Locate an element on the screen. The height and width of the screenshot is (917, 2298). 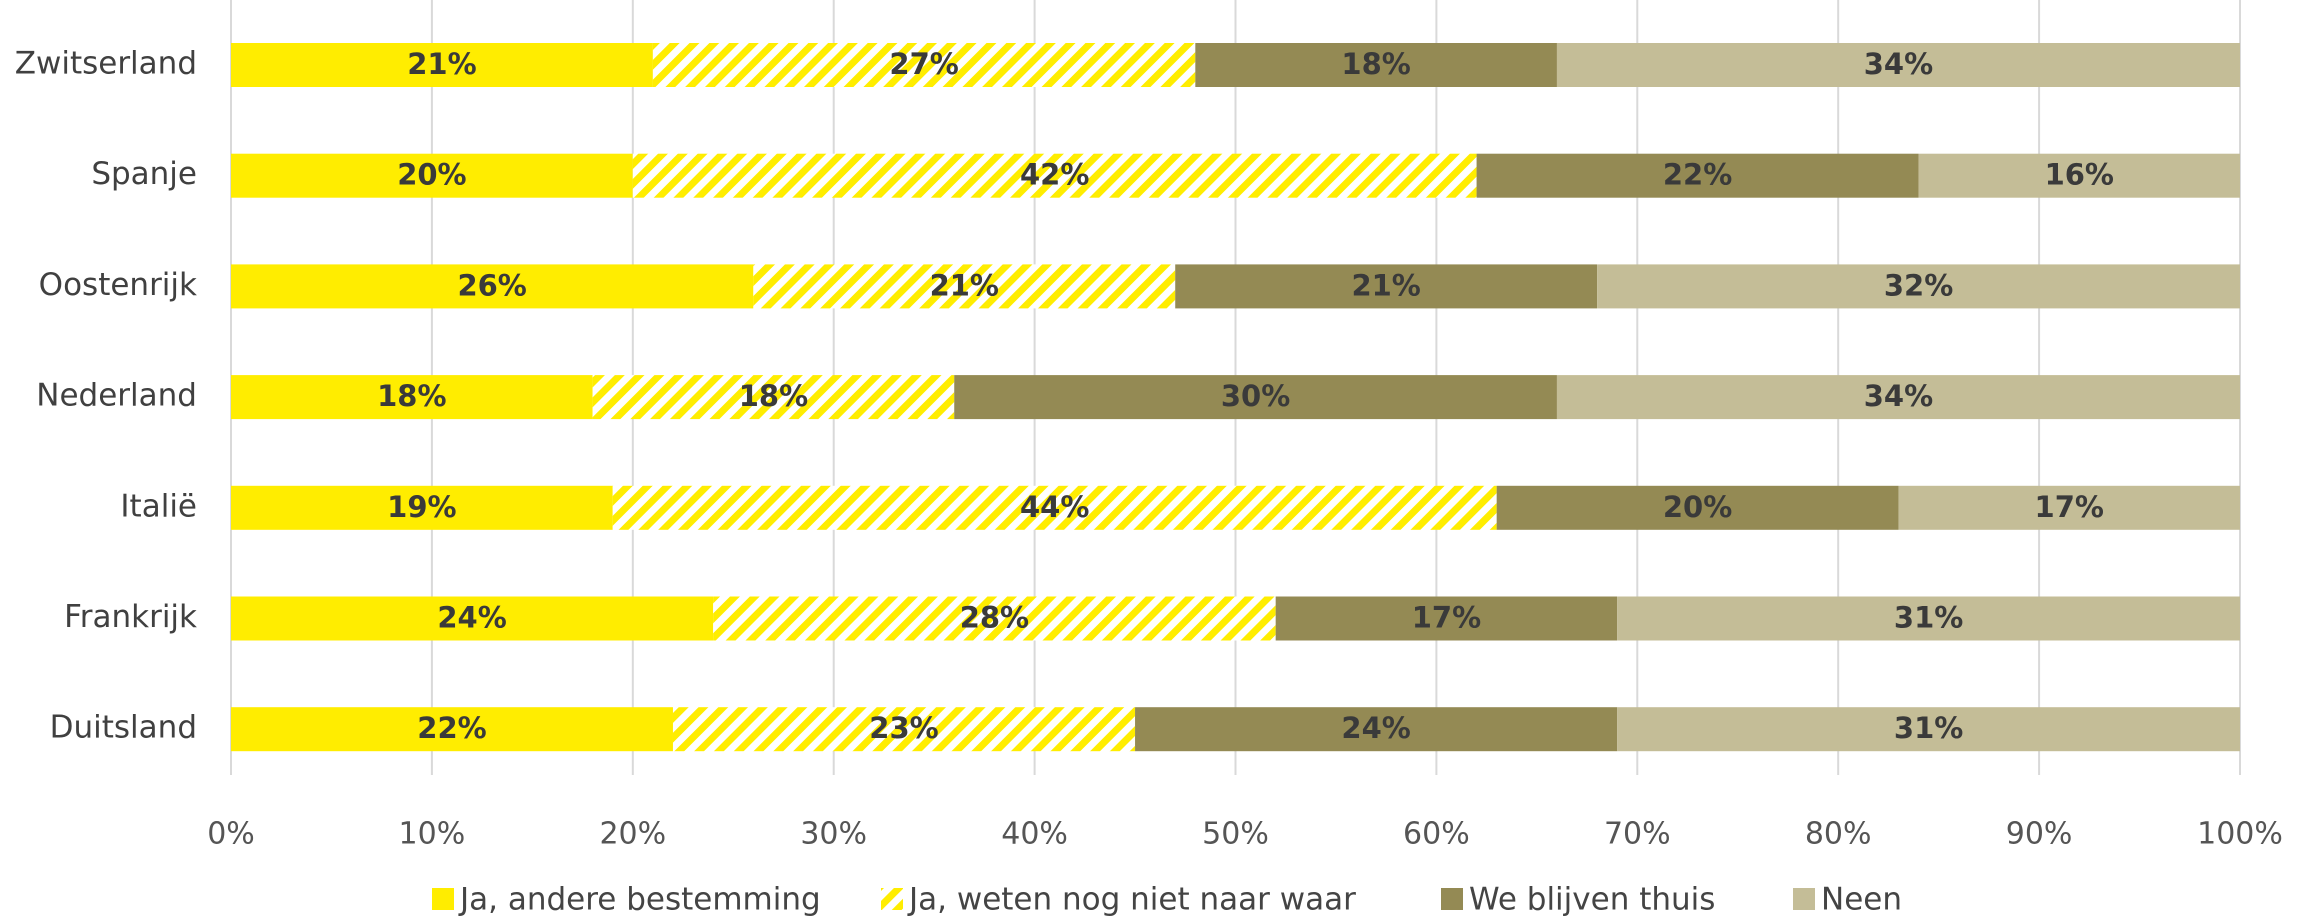
legend-label: Ja, weten nog niet naar waar is located at coordinates (1131, 899).